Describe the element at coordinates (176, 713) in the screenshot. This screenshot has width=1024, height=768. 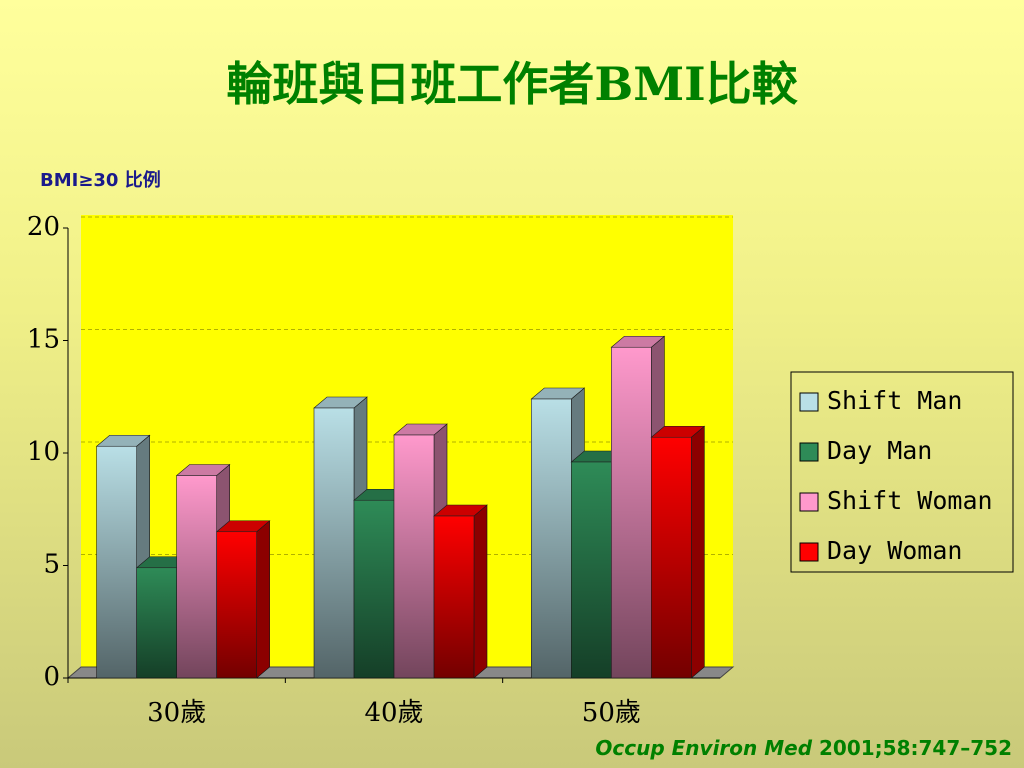
I see `x-tick-label: 30歲` at that location.